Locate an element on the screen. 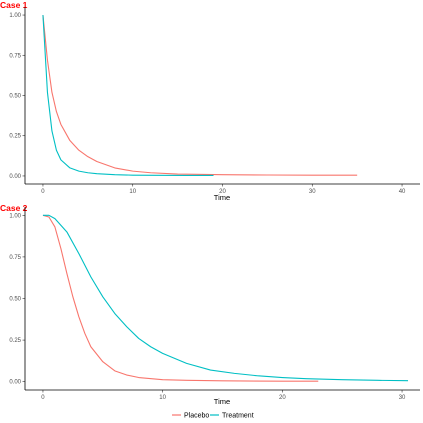  x-tick-label-case-1: 10 is located at coordinates (132, 192).